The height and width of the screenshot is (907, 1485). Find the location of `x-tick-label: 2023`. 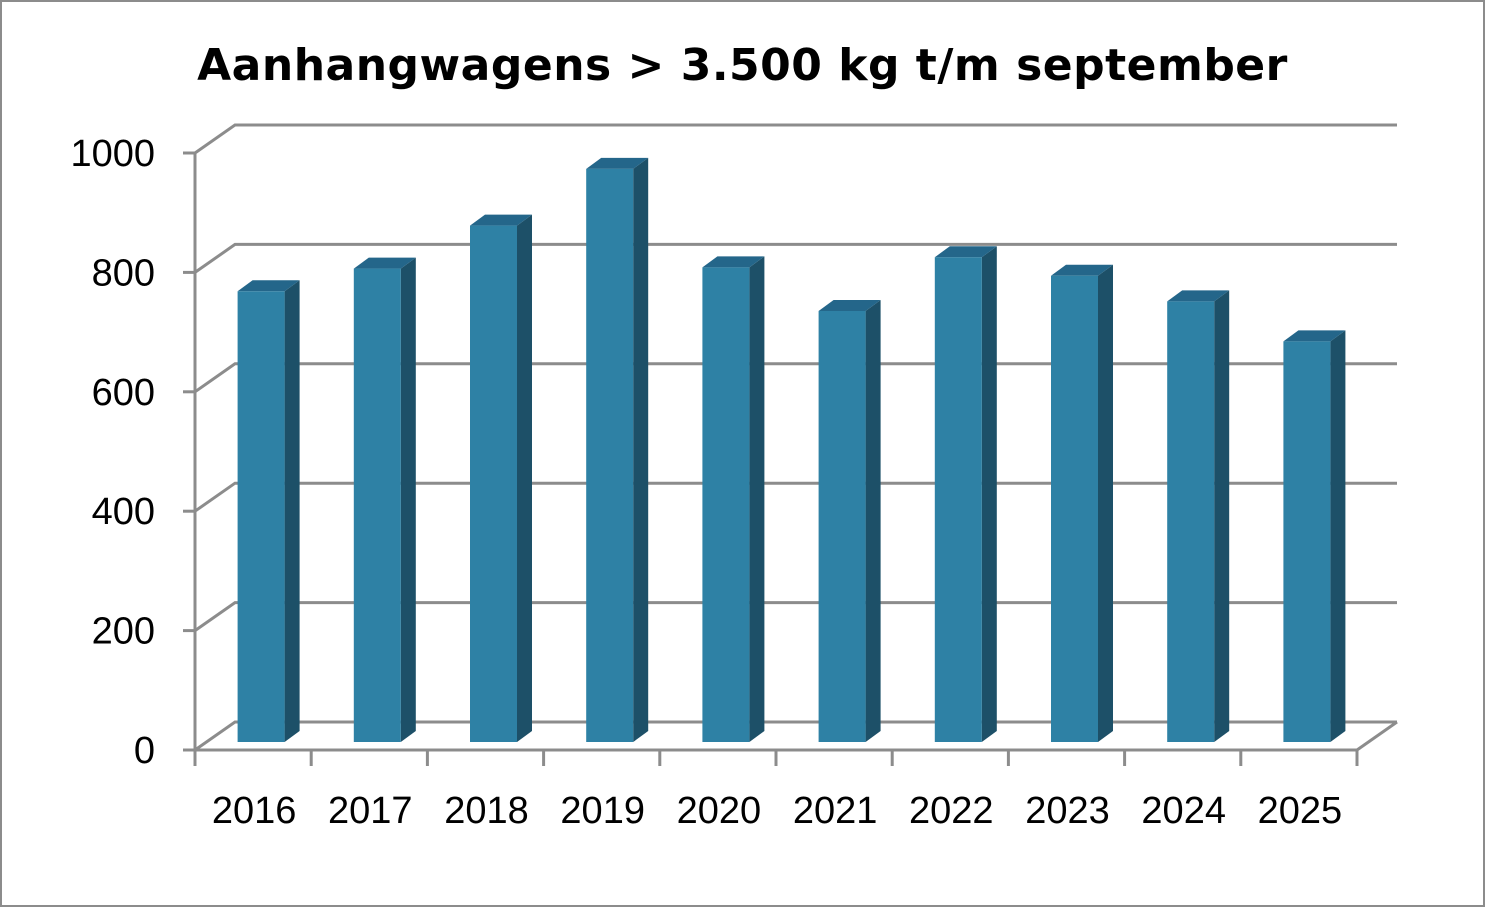

x-tick-label: 2023 is located at coordinates (1067, 811).